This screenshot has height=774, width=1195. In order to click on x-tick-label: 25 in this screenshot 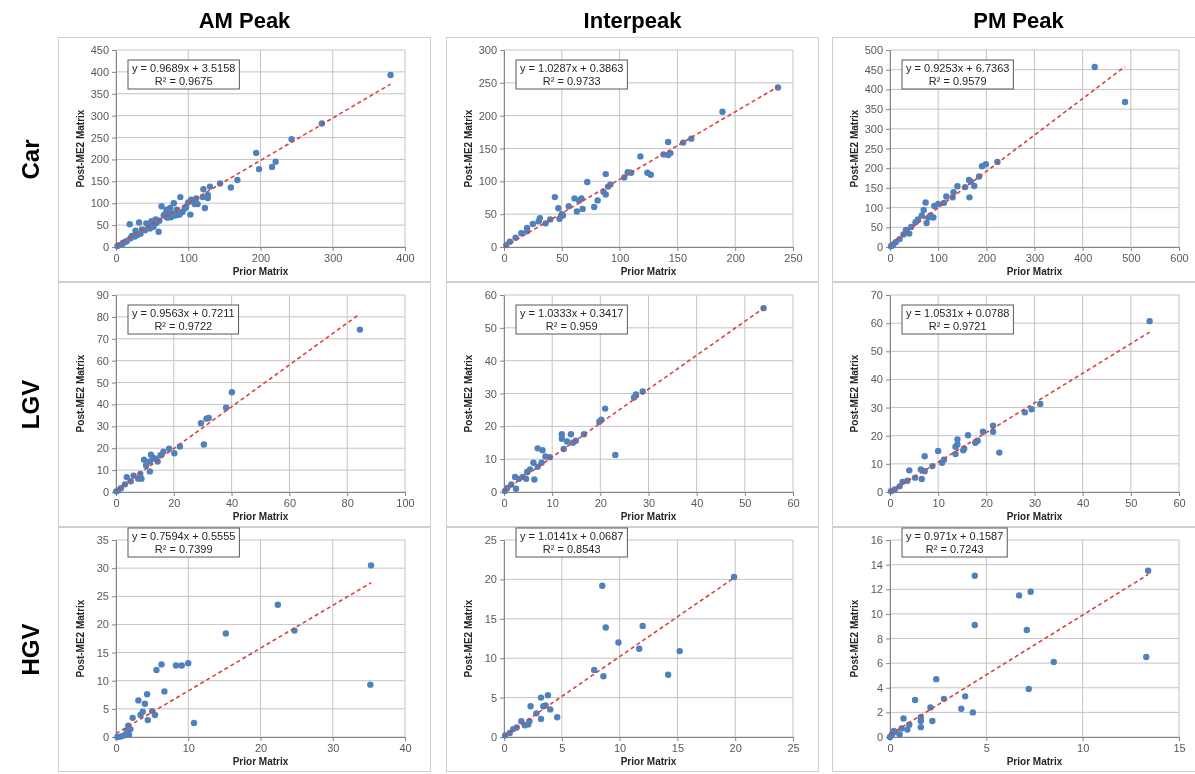, I will do `click(793, 747)`.